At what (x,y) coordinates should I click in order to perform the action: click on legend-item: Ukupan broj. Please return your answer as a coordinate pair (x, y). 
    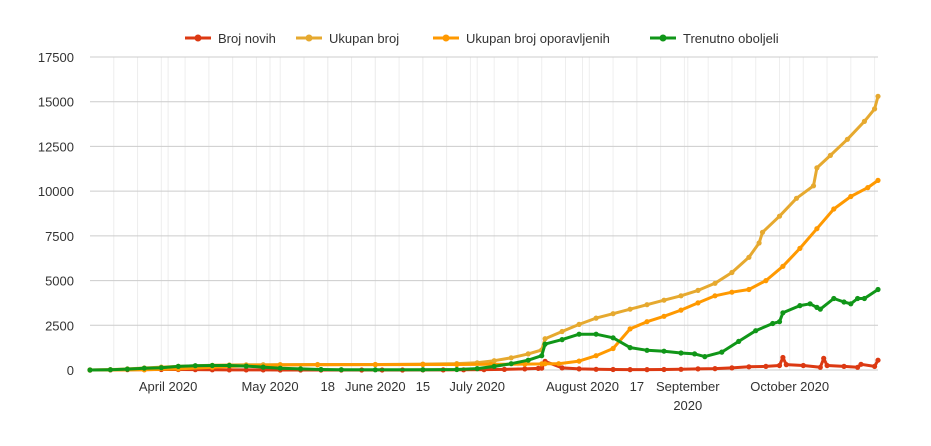
    Looking at the image, I should click on (347, 38).